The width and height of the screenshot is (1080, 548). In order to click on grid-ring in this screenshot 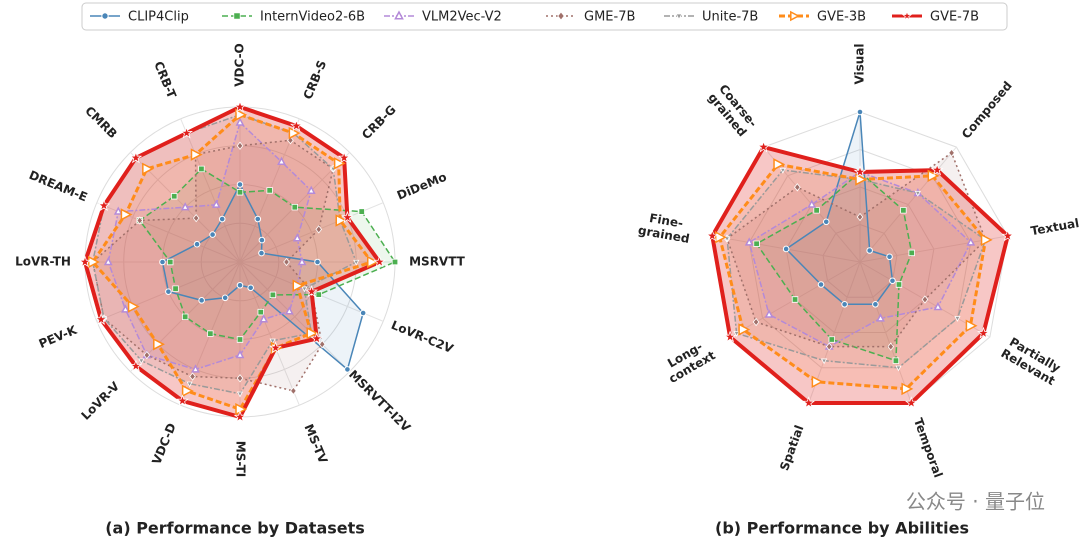, I will do `click(860, 260)`.